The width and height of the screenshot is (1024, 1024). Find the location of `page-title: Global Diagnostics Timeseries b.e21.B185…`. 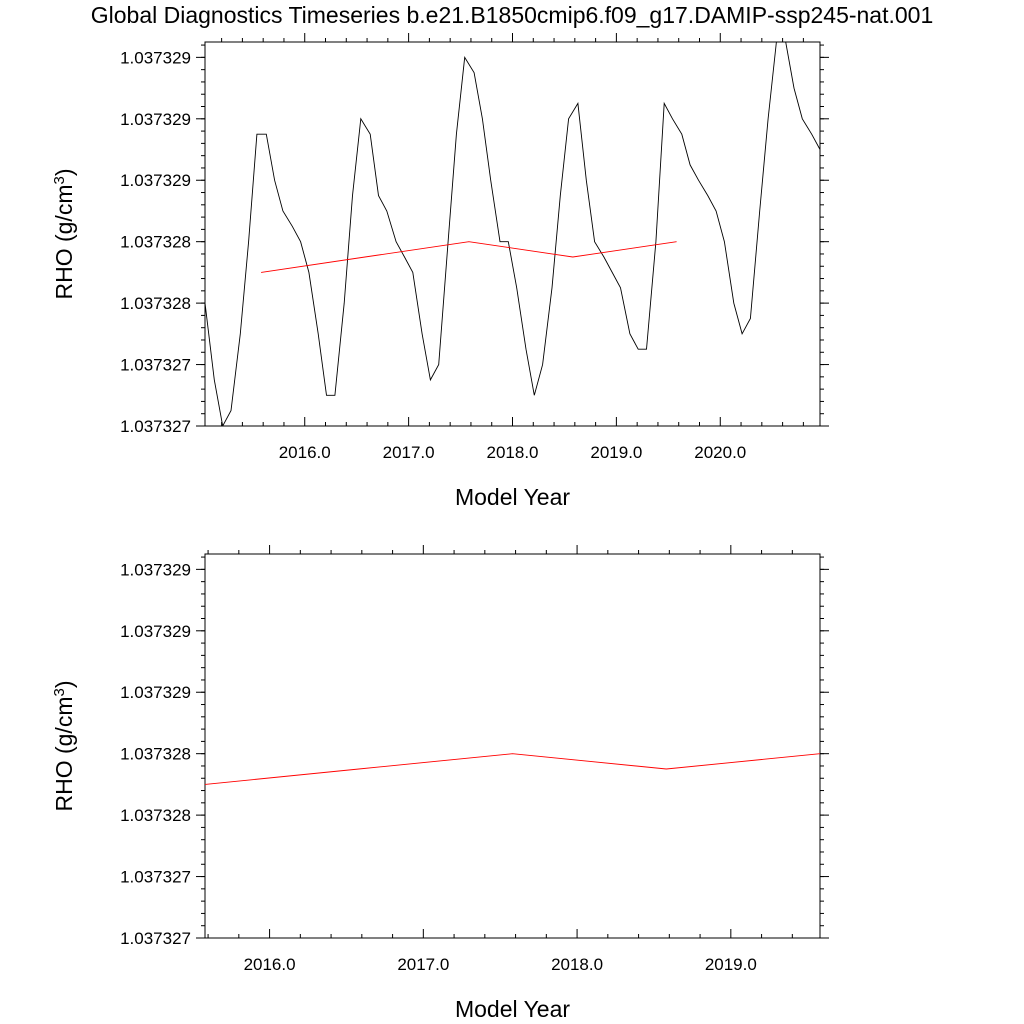

page-title: Global Diagnostics Timeseries b.e21.B185… is located at coordinates (512, 15).